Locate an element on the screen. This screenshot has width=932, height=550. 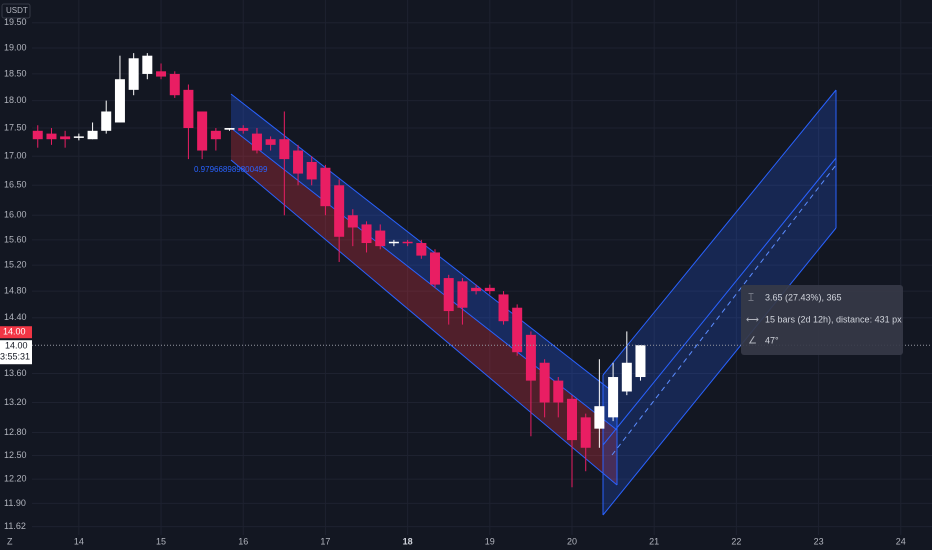
dashed-line is located at coordinates (724, 310).